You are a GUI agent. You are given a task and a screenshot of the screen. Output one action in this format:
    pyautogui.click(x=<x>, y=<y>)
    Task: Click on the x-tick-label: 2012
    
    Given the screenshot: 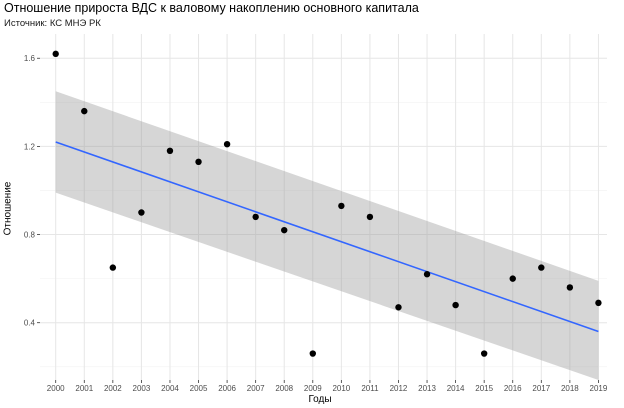 What is the action you would take?
    pyautogui.click(x=399, y=388)
    